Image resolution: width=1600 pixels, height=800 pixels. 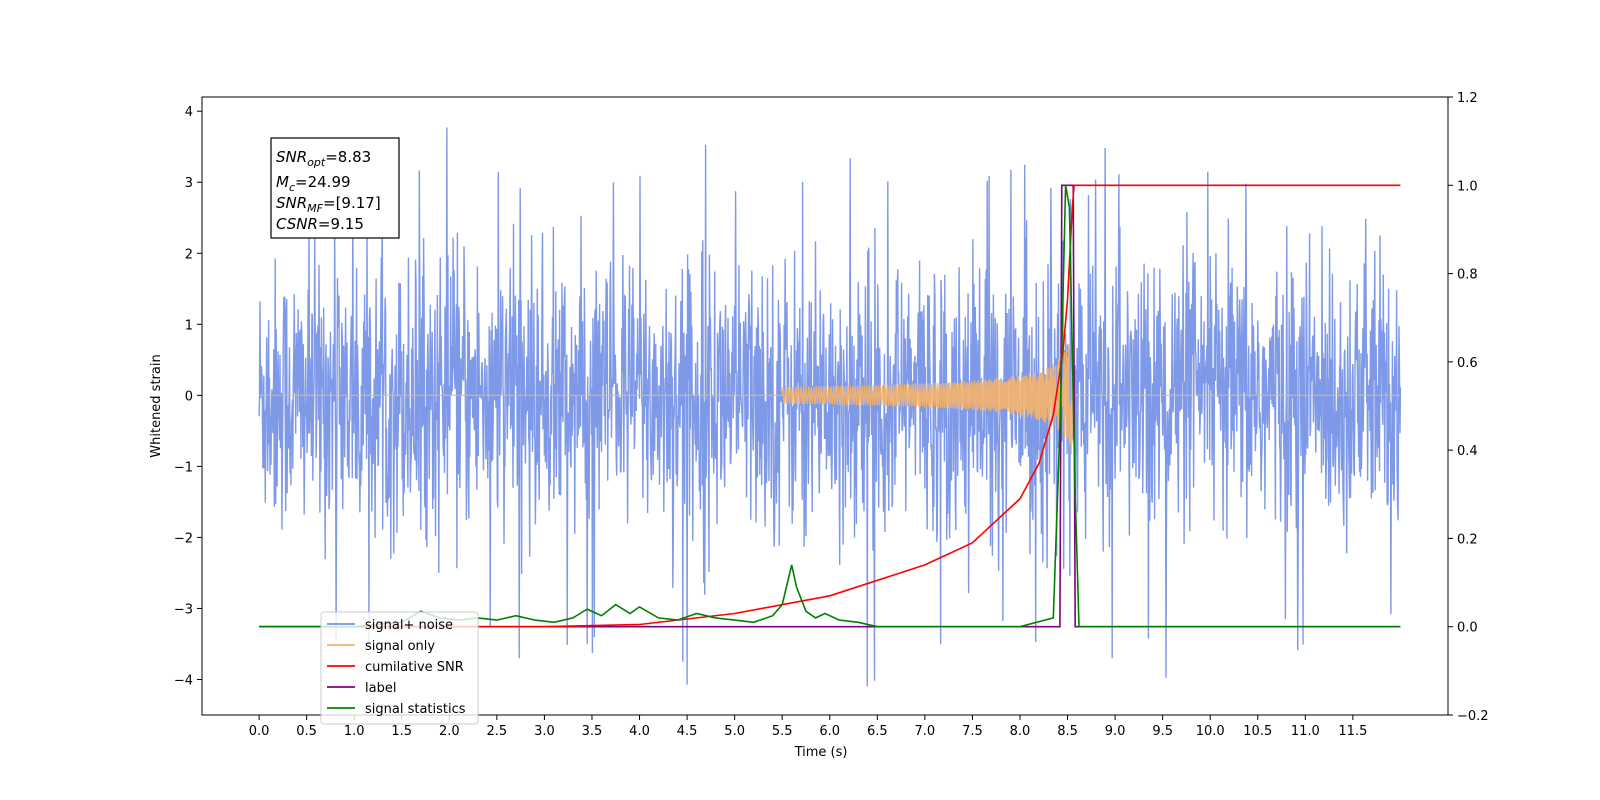 What do you see at coordinates (348, 157) in the screenshot?
I see `snr-opt-value: =8.83` at bounding box center [348, 157].